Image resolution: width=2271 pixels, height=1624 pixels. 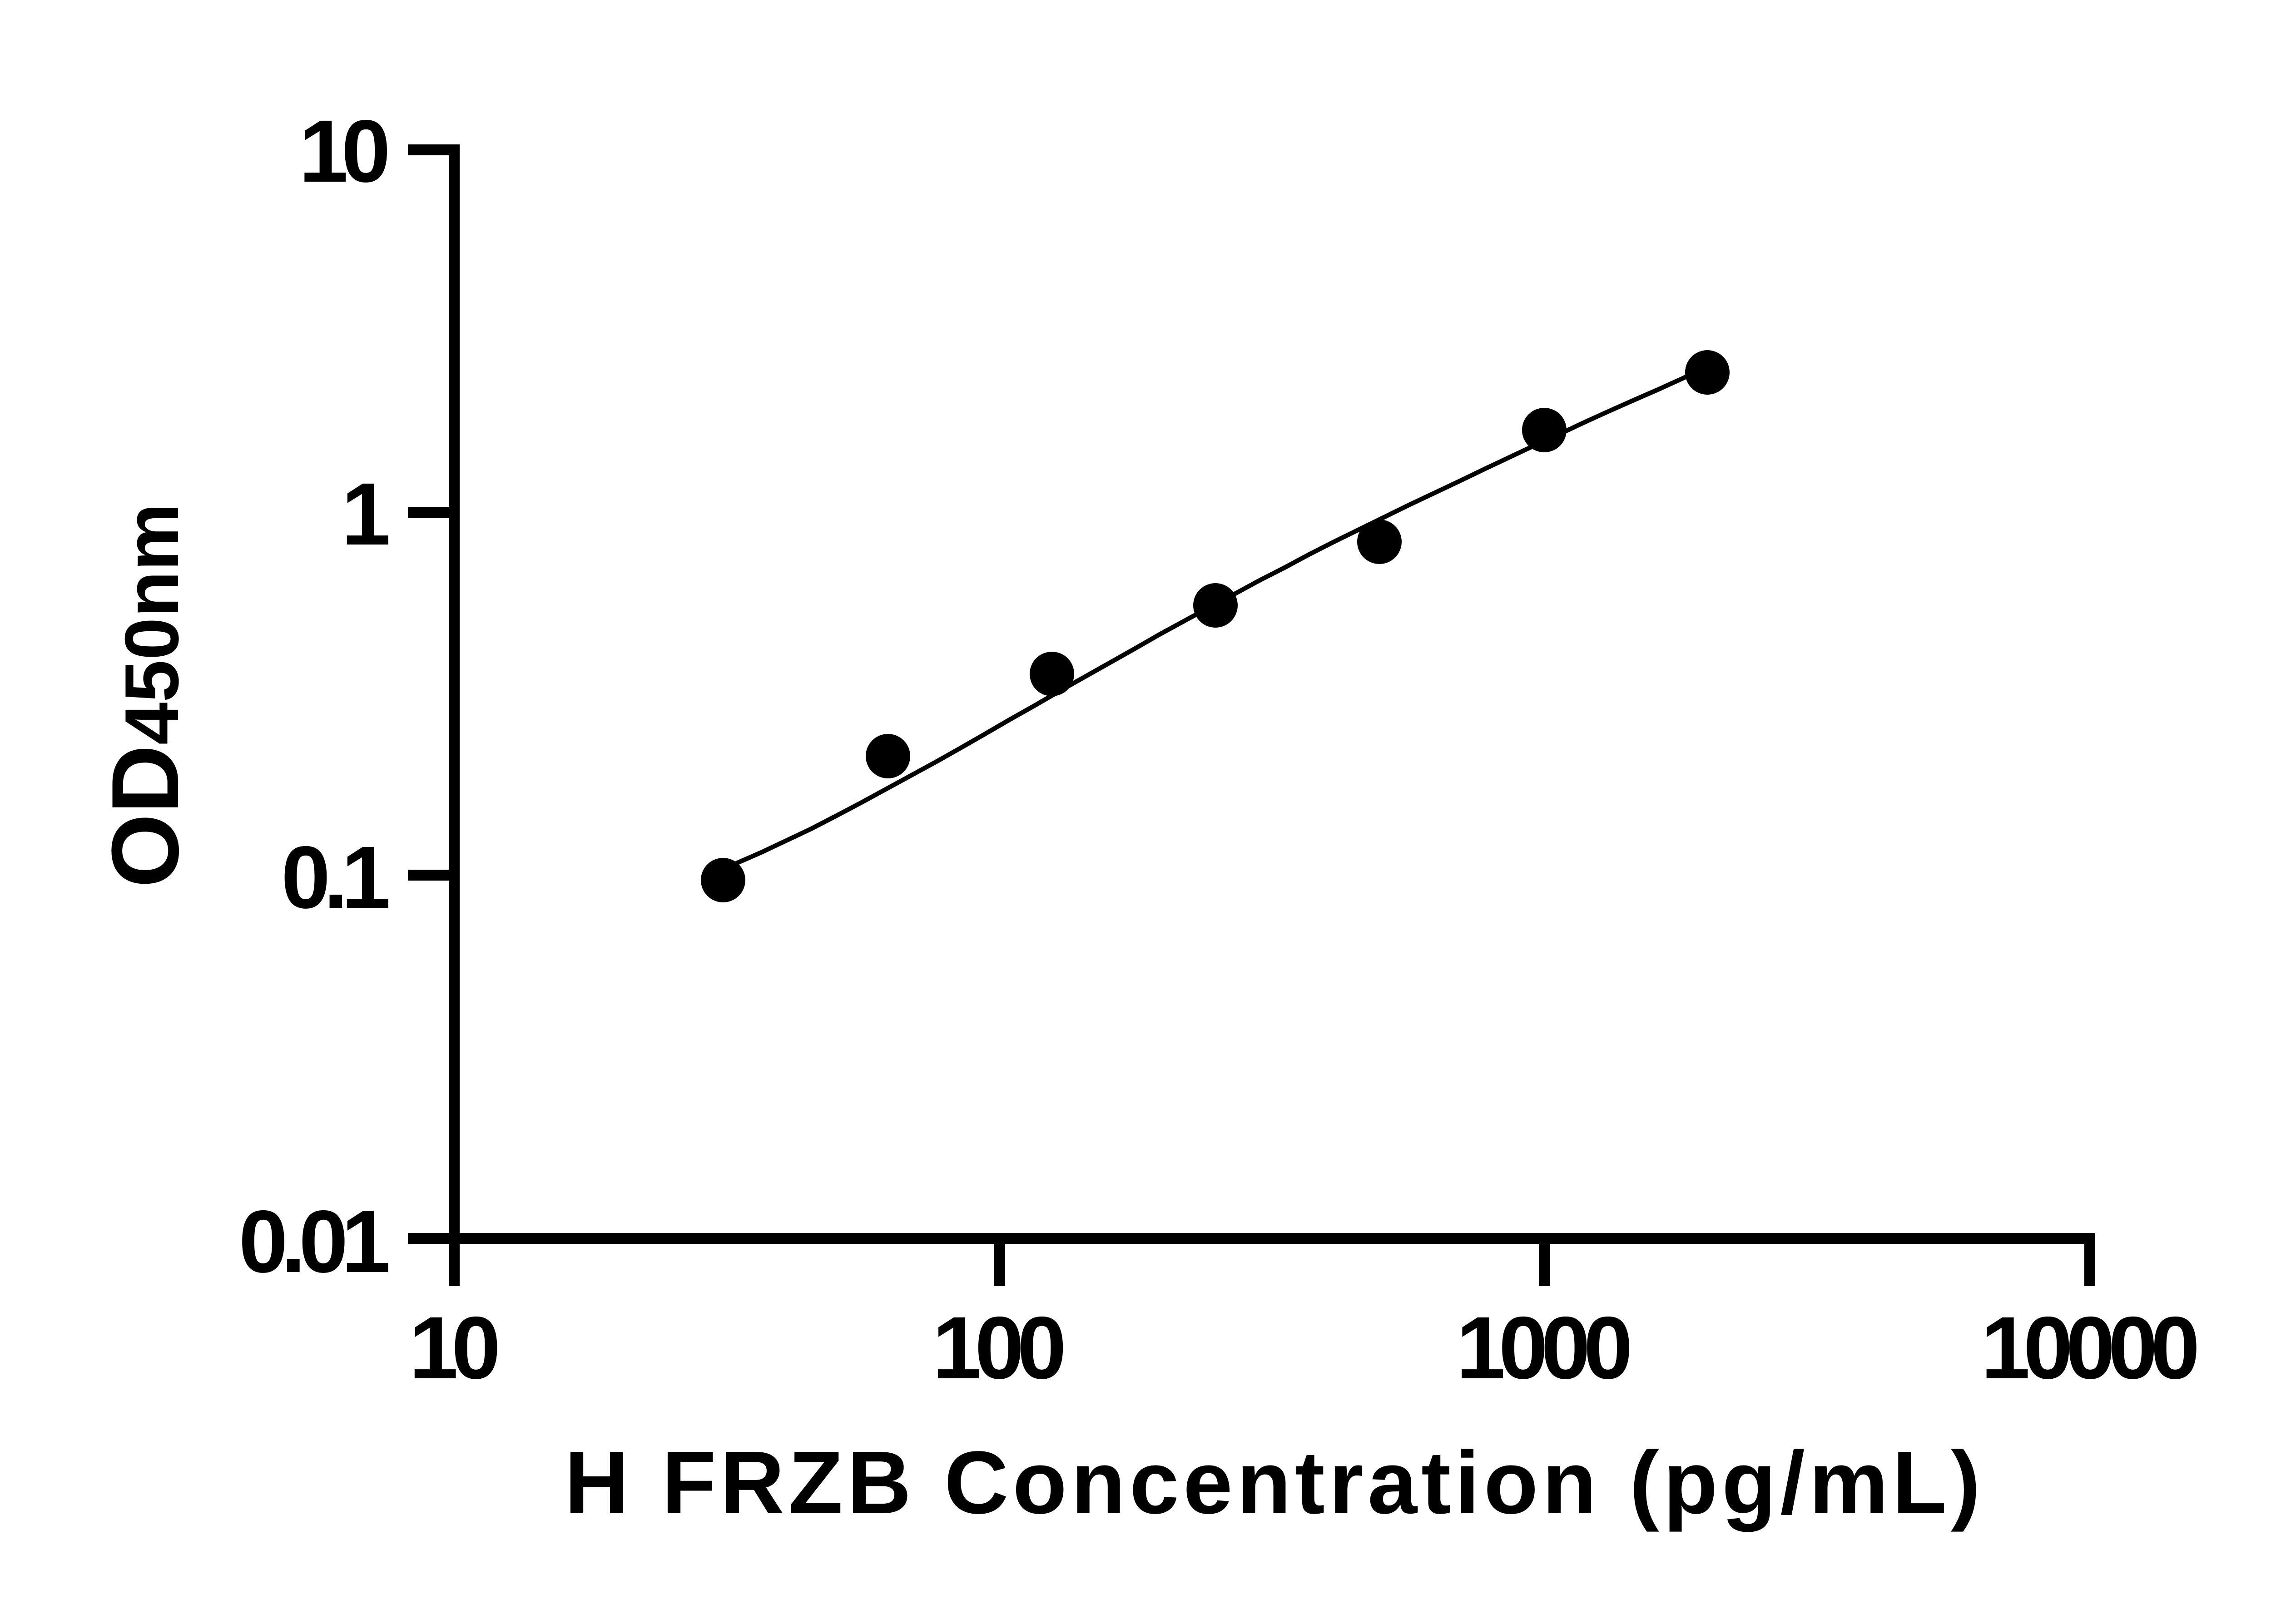 I want to click on svg-text: H FRZB Concentration (pg/mL), so click(x=1274, y=1482).